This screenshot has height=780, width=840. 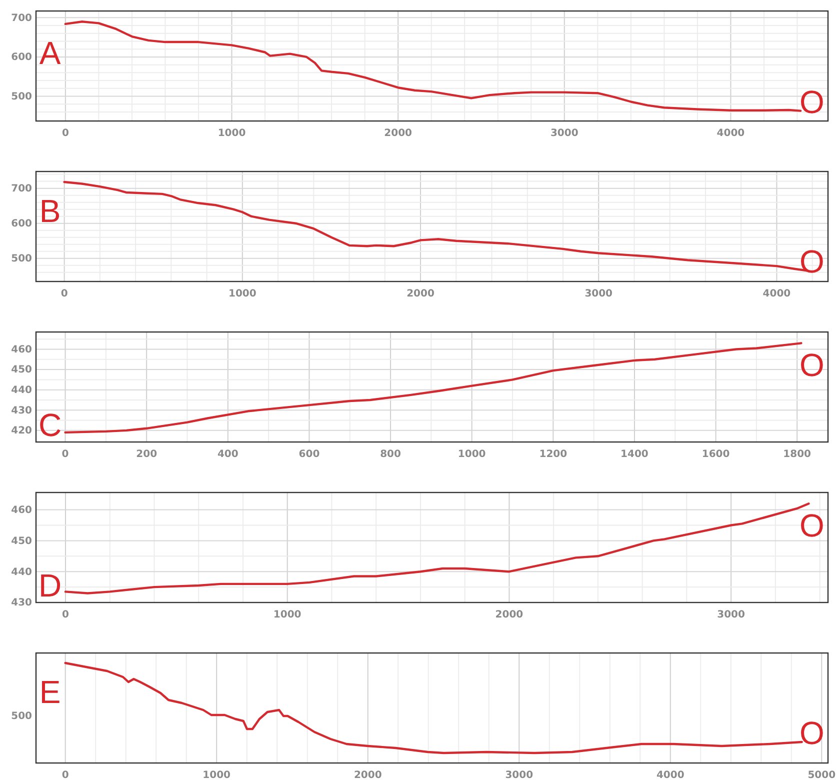 What do you see at coordinates (634, 454) in the screenshot?
I see `x-tick-label: 1400` at bounding box center [634, 454].